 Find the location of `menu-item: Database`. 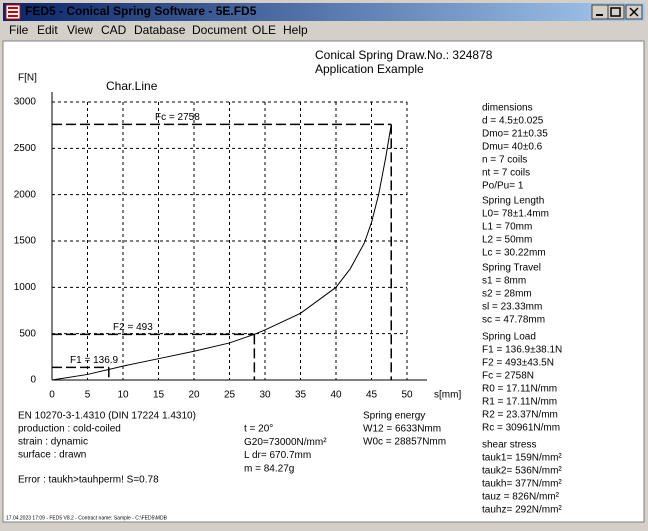

menu-item: Database is located at coordinates (160, 30).